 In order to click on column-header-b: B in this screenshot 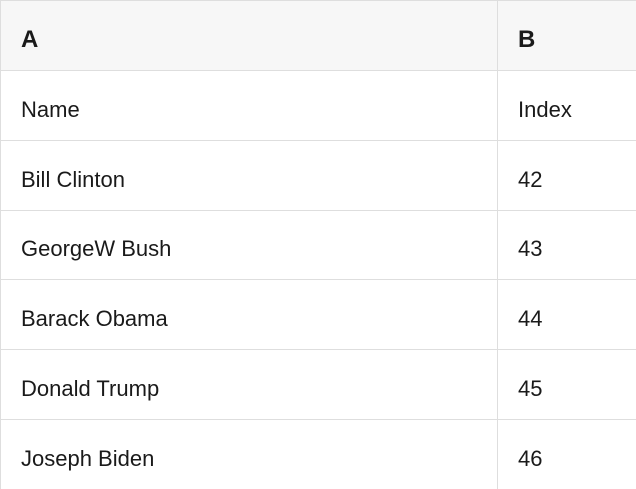, I will do `click(566, 35)`.